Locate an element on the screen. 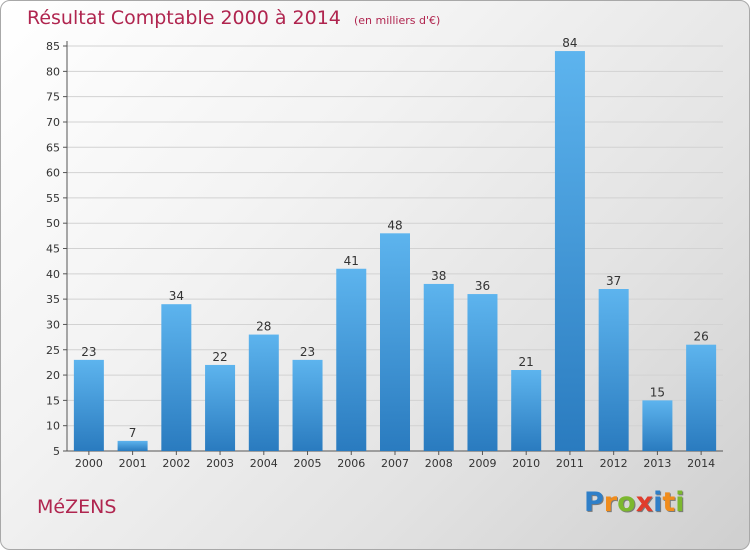 The image size is (750, 550). bar-2011 is located at coordinates (569, 251).